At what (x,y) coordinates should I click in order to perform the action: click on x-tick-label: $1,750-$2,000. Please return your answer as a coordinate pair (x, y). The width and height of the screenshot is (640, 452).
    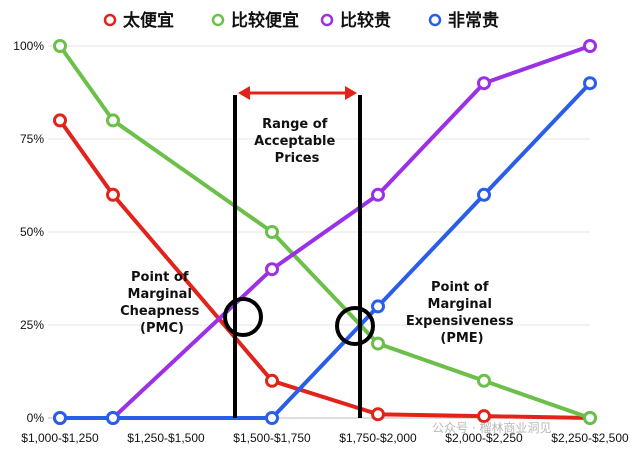
    Looking at the image, I should click on (378, 438).